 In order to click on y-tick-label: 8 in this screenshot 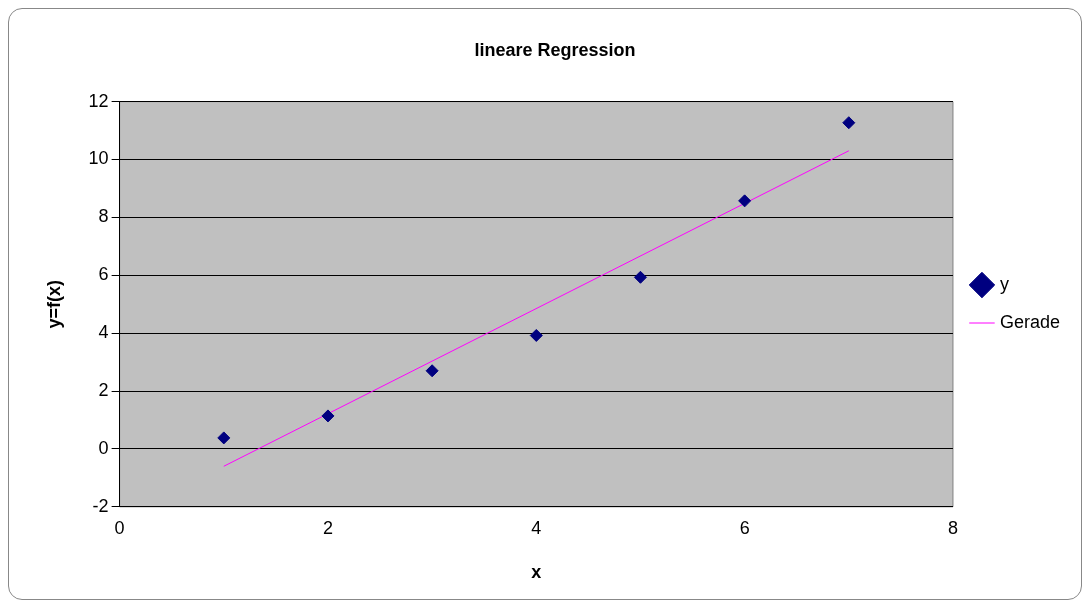, I will do `click(103, 216)`.